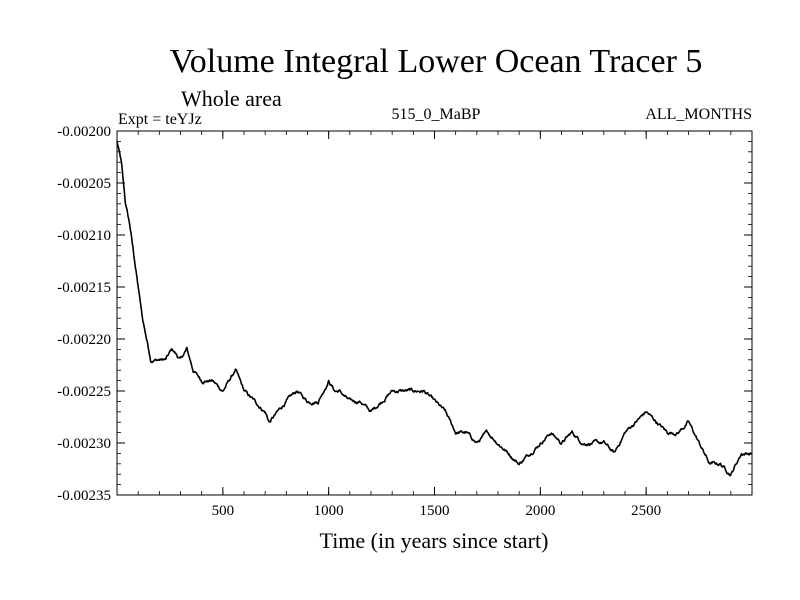  Describe the element at coordinates (435, 511) in the screenshot. I see `x-tick-label: 1500` at that location.